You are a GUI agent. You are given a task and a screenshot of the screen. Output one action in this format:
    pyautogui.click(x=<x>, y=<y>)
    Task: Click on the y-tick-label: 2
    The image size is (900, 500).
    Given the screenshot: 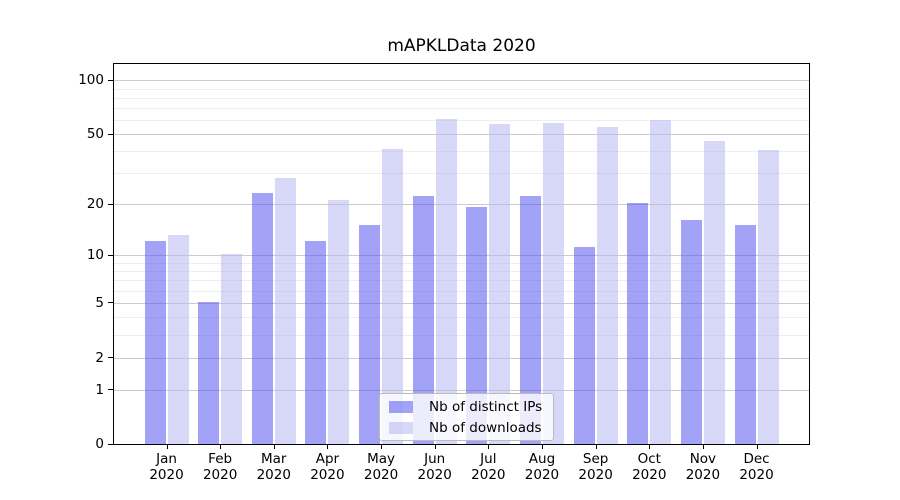 What is the action you would take?
    pyautogui.click(x=99, y=357)
    